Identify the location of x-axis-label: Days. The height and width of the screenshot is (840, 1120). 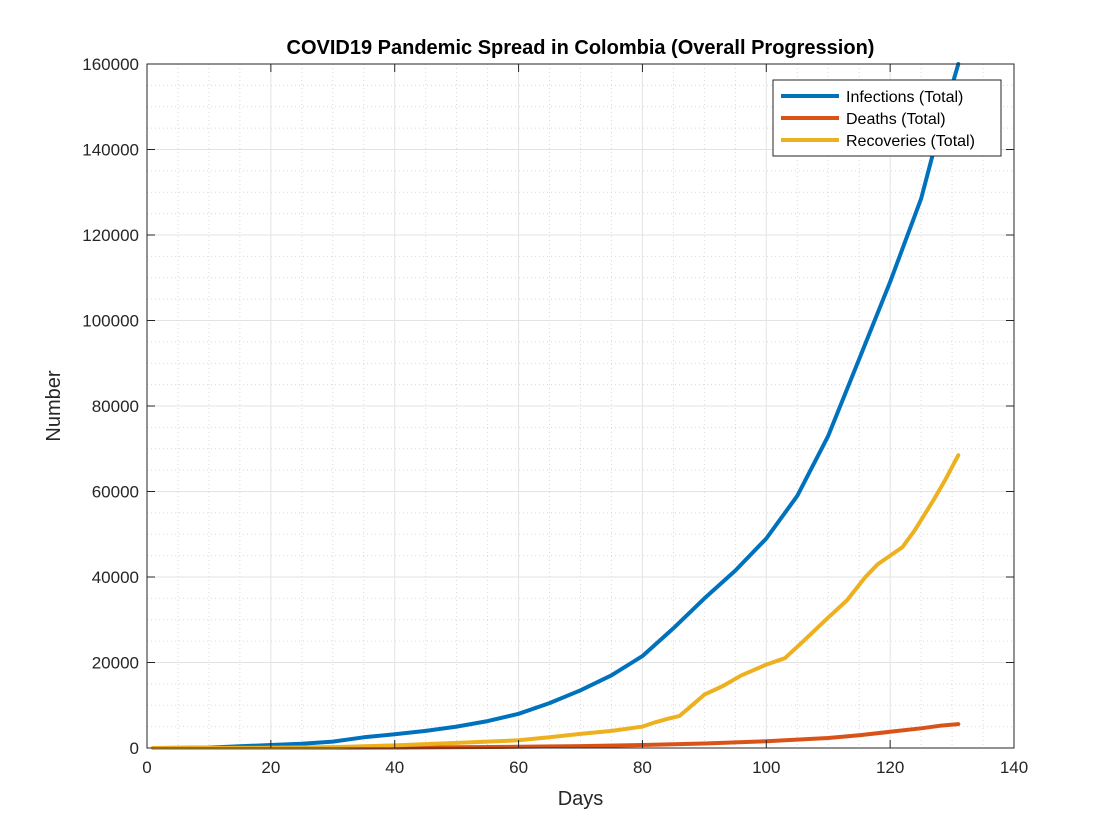
(581, 799).